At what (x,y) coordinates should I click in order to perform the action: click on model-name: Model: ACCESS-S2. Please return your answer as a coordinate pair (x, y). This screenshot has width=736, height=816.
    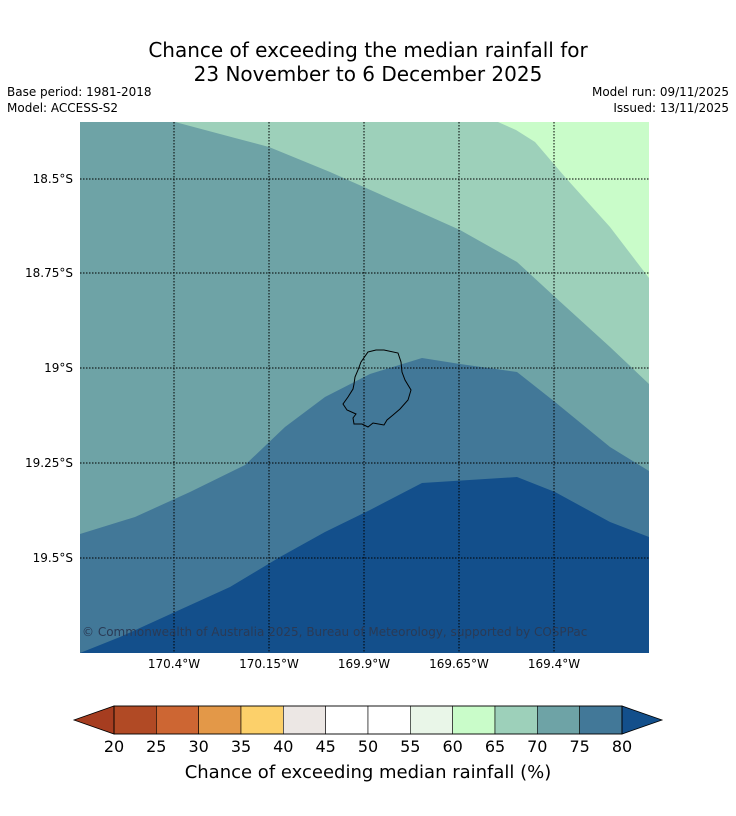
    Looking at the image, I should click on (63, 108).